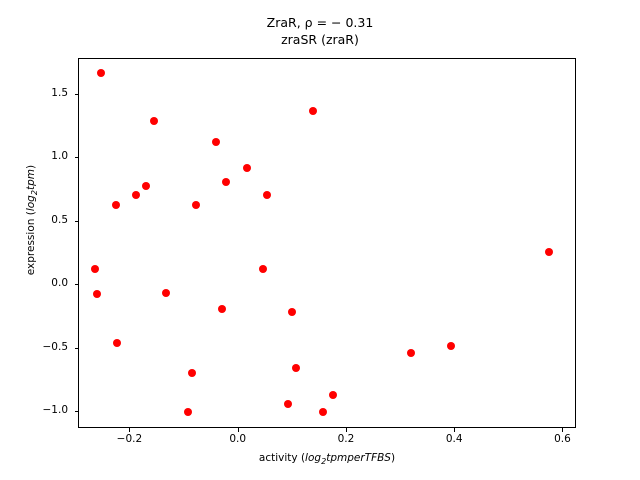  What do you see at coordinates (346, 439) in the screenshot?
I see `x-tick-label: 0.2` at bounding box center [346, 439].